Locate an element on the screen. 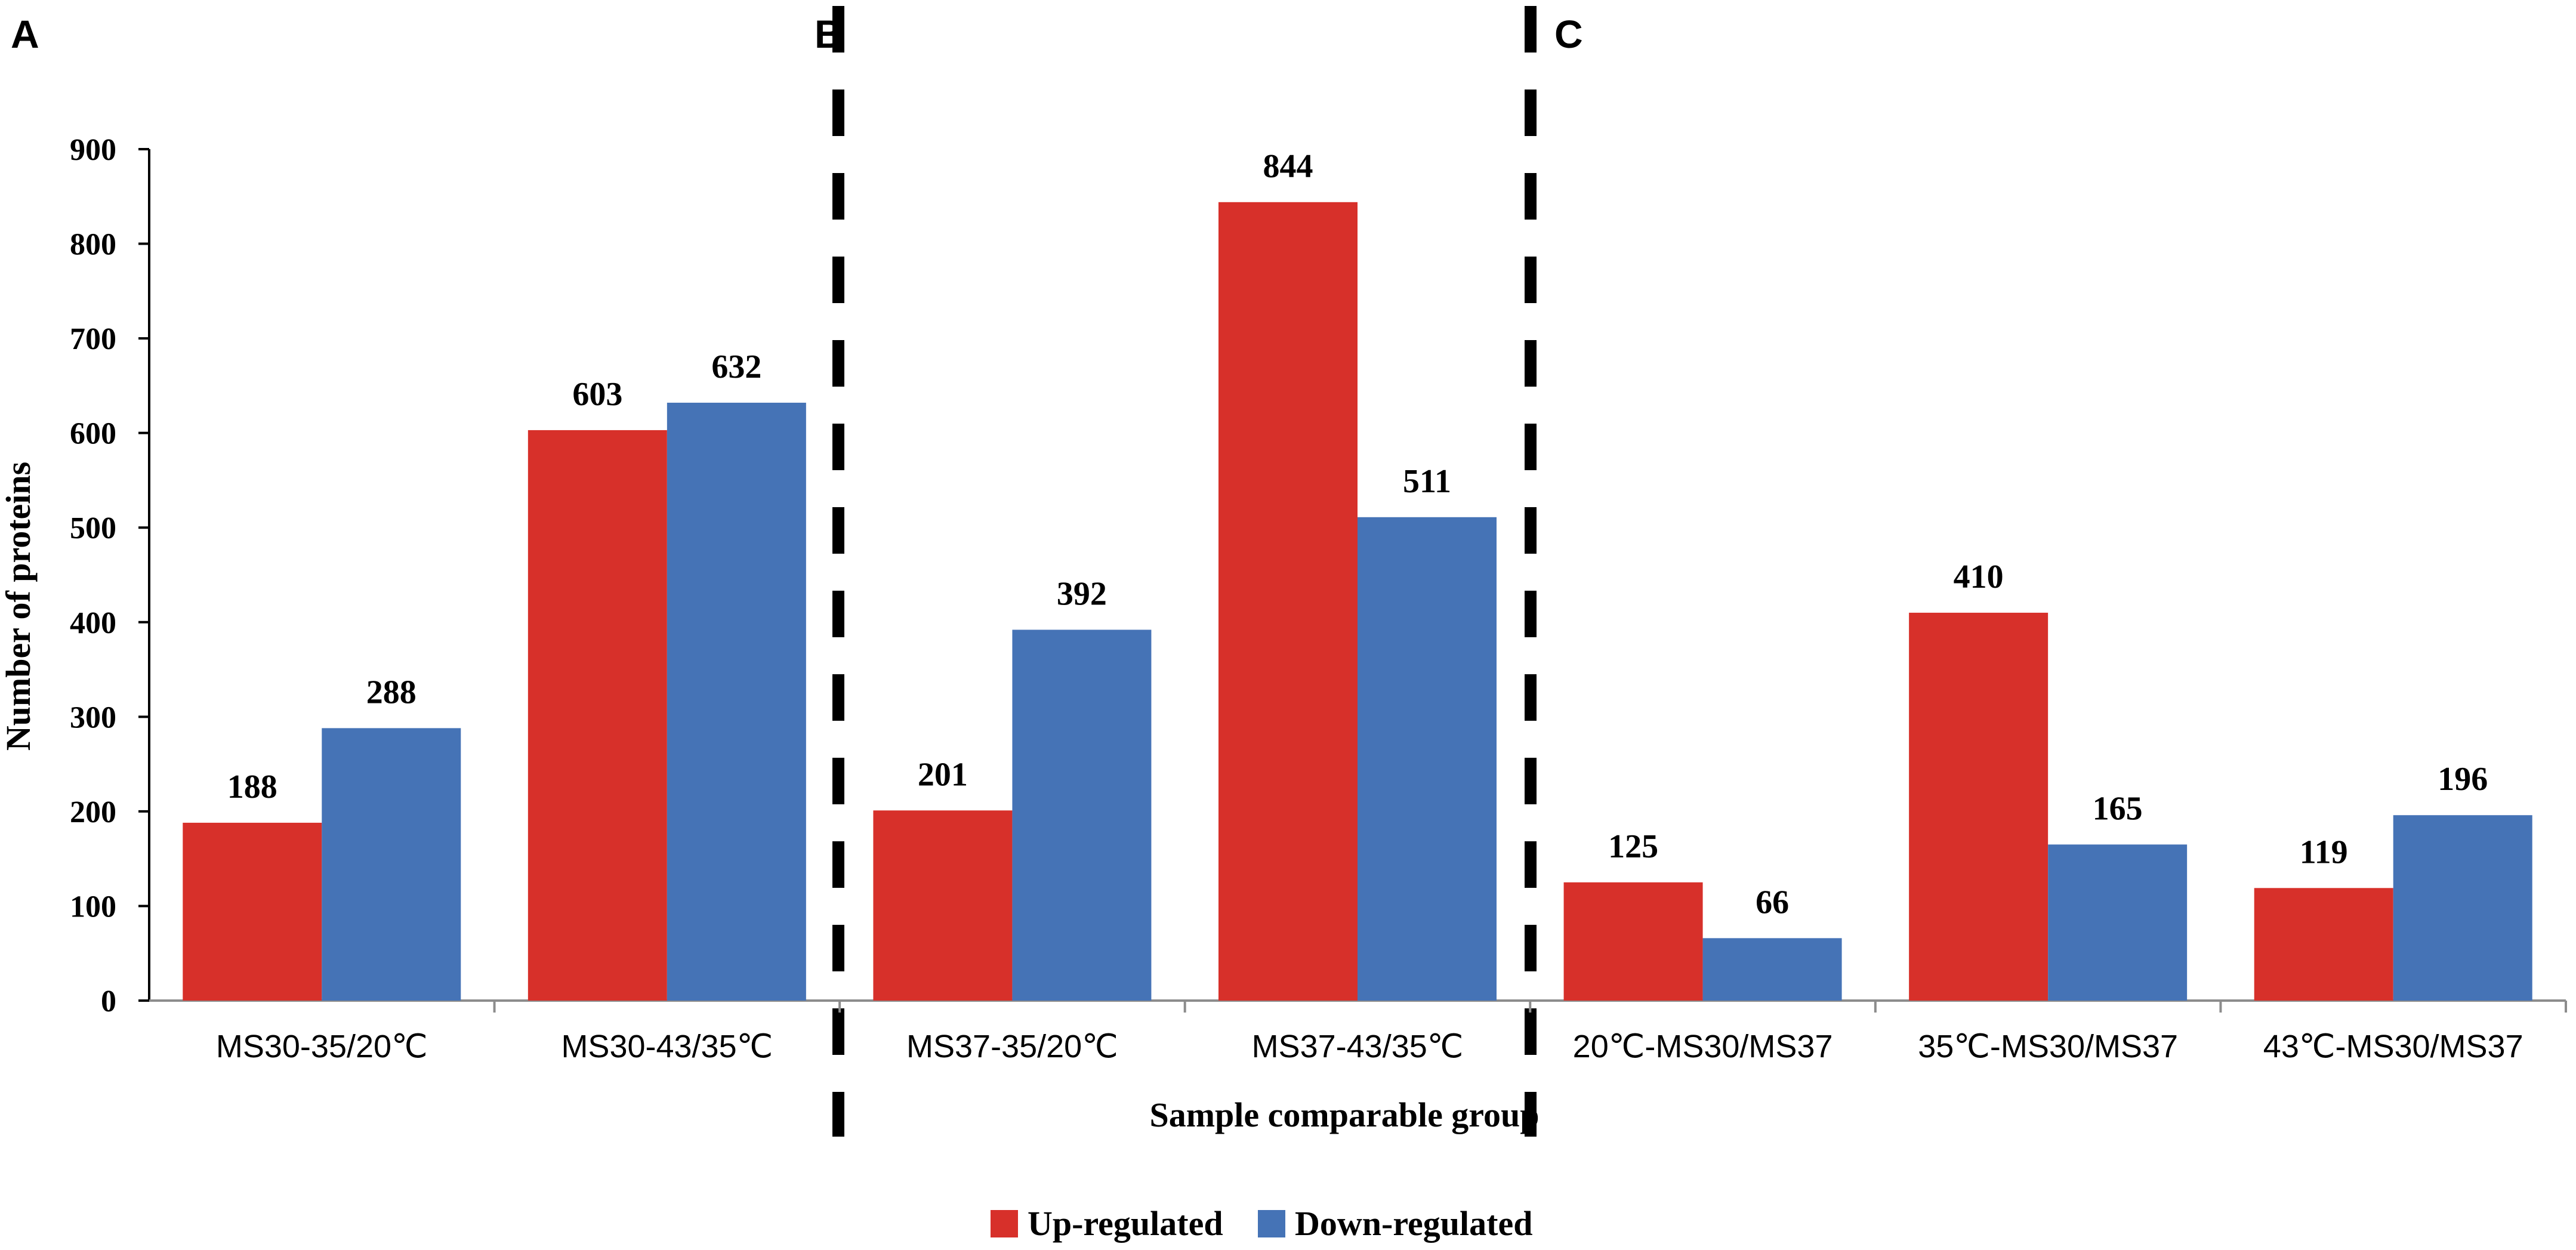  panel-letters: A B C is located at coordinates (797, 34).